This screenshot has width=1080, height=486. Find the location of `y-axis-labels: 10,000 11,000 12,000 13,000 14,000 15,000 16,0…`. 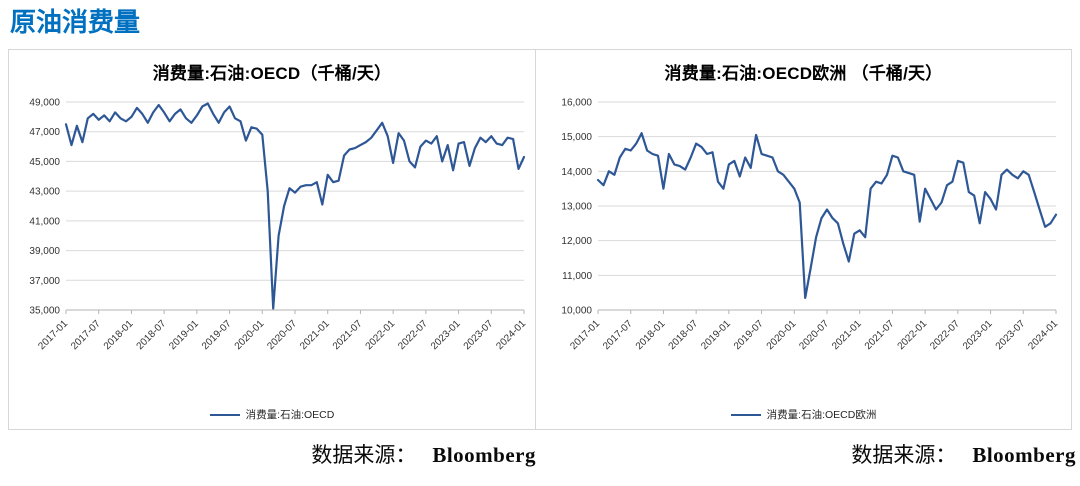

y-axis-labels: 10,000 11,000 12,000 13,000 14,000 15,000 16,0… is located at coordinates (576, 207).